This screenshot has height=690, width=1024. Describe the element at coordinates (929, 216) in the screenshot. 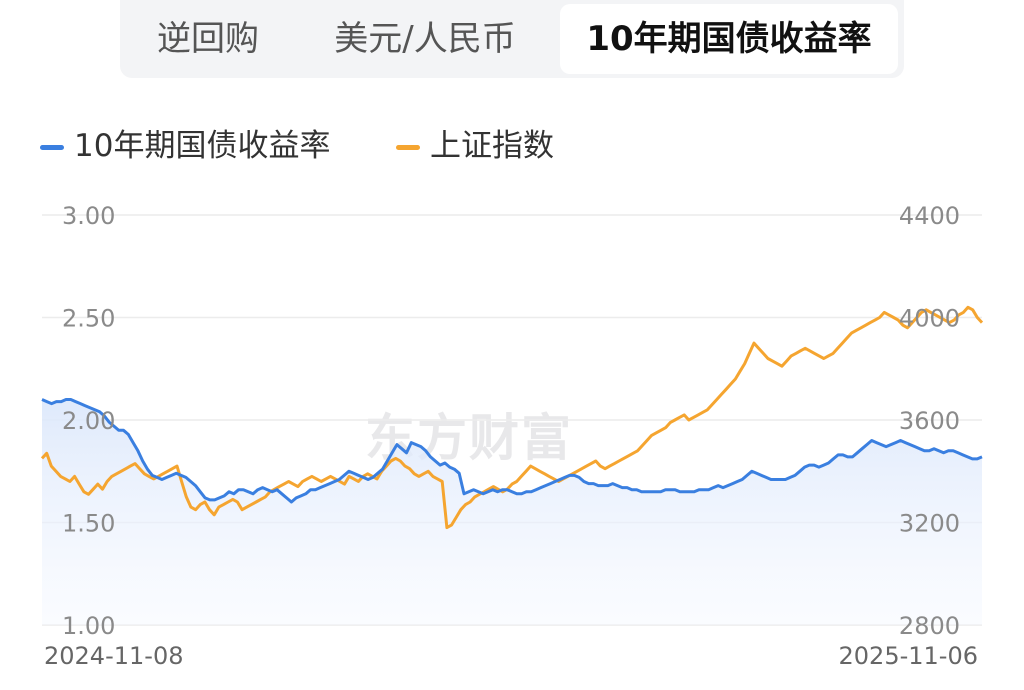

I see `y-right-tick-label: 4400` at that location.